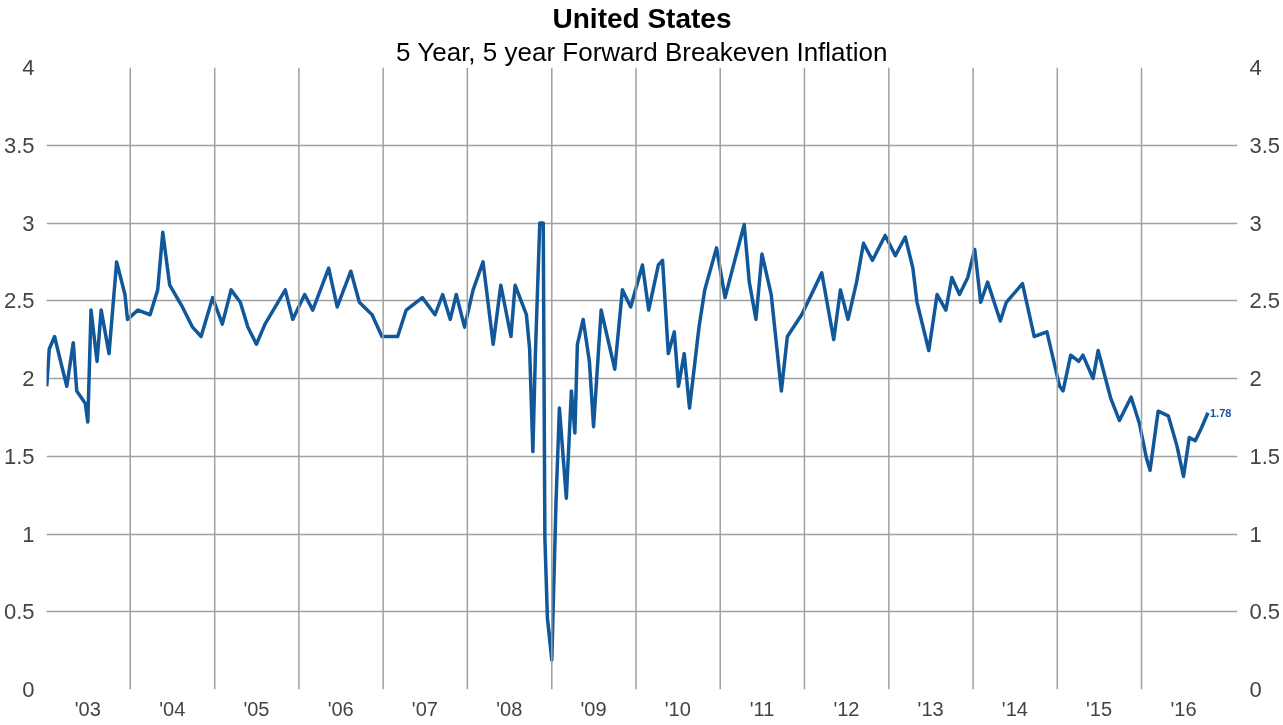 Image resolution: width=1283 pixels, height=725 pixels. What do you see at coordinates (1265, 456) in the screenshot?
I see `y2-tick-label: 1.5` at bounding box center [1265, 456].